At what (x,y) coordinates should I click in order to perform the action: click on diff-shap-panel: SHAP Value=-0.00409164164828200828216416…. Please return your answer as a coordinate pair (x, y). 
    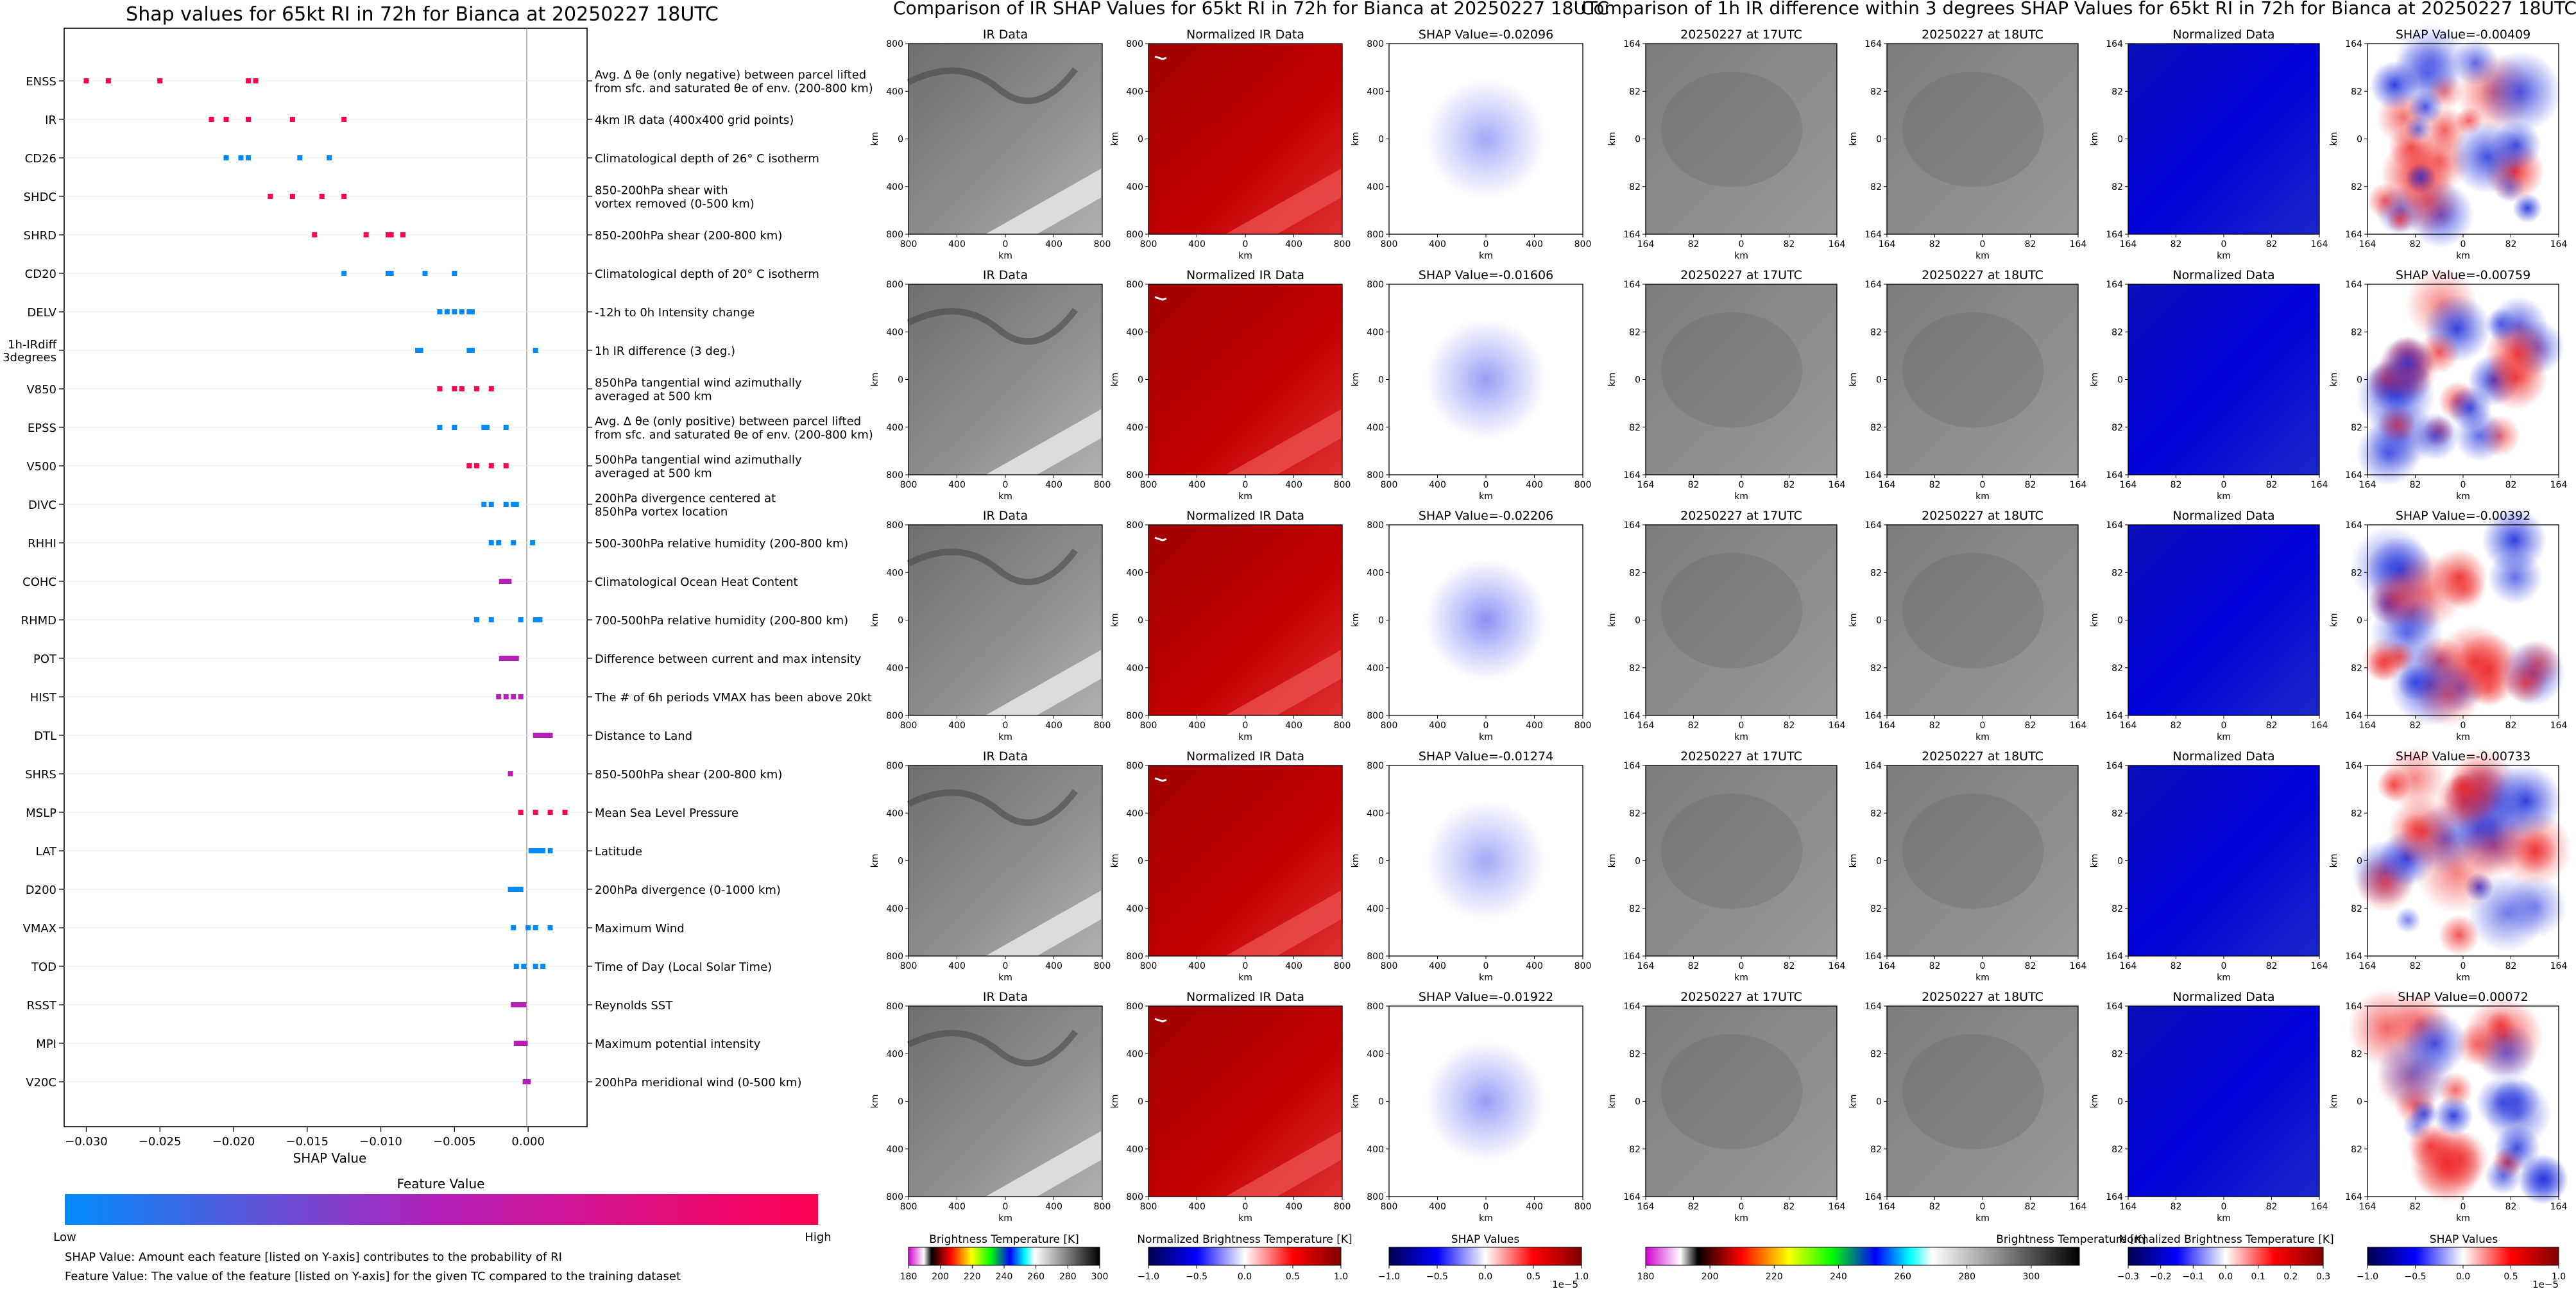
    Looking at the image, I should click on (2448, 142).